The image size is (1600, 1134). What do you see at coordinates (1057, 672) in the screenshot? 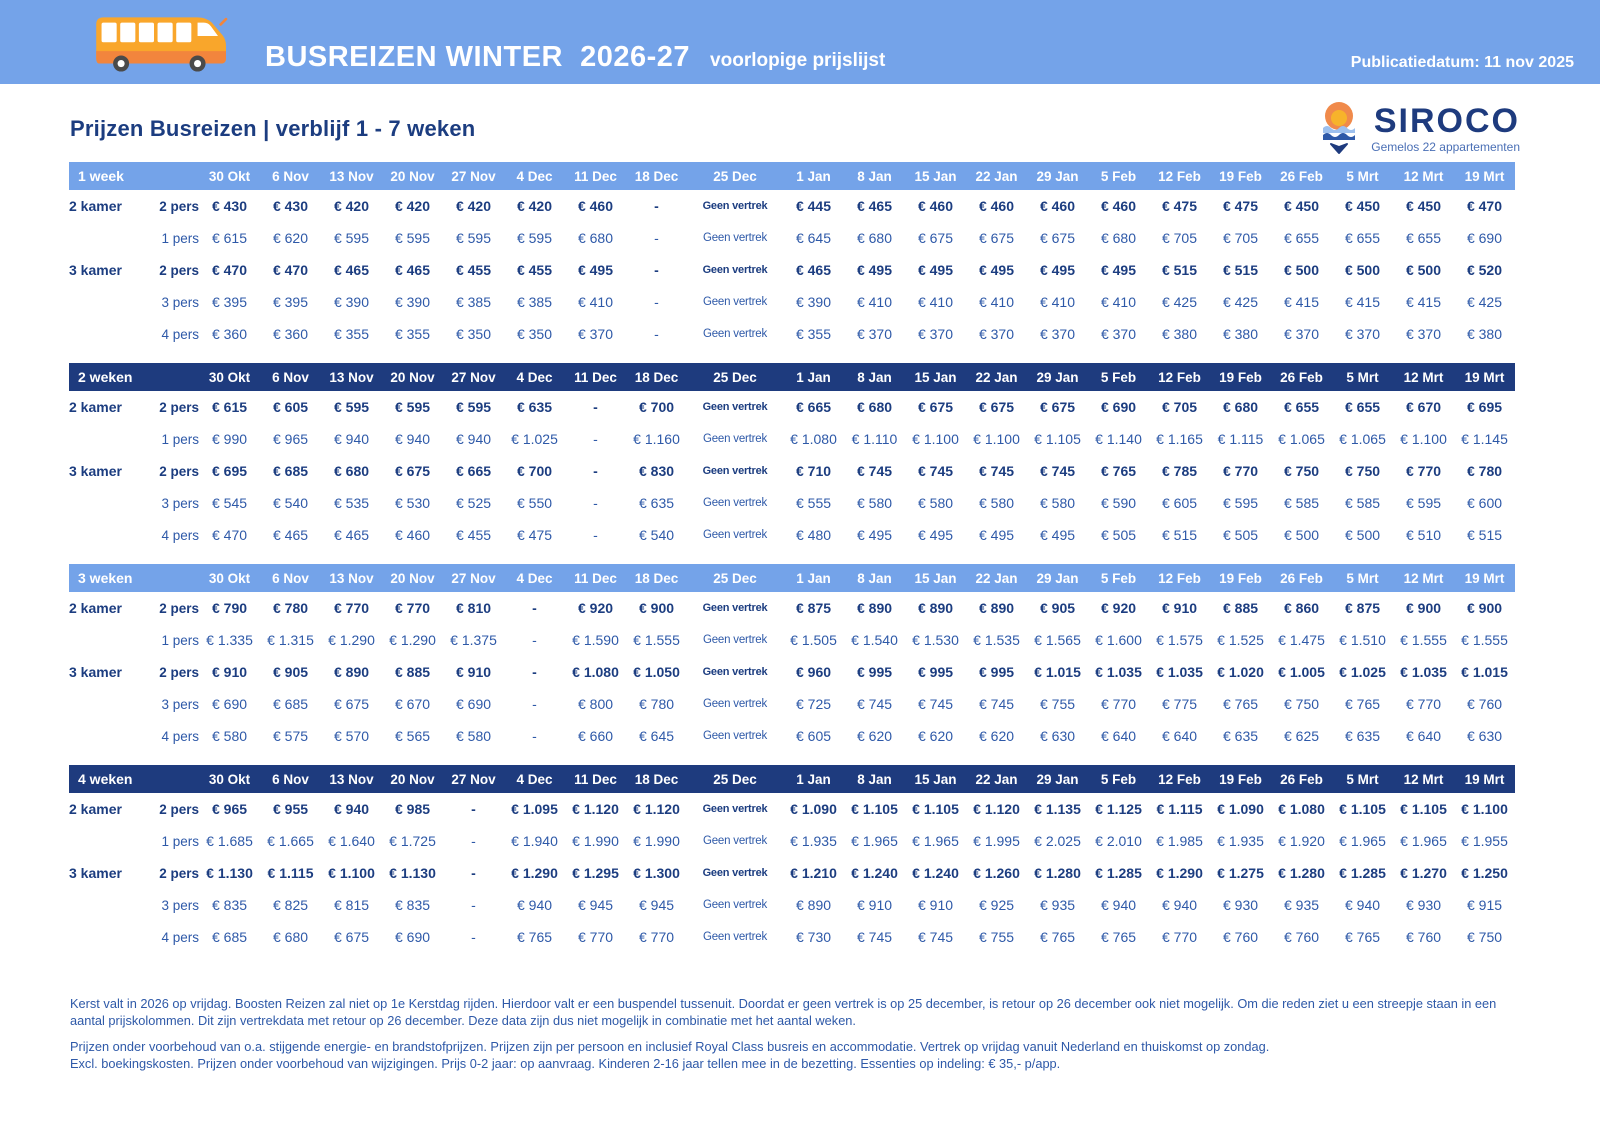
I see `price-cell: € 1.015` at bounding box center [1057, 672].